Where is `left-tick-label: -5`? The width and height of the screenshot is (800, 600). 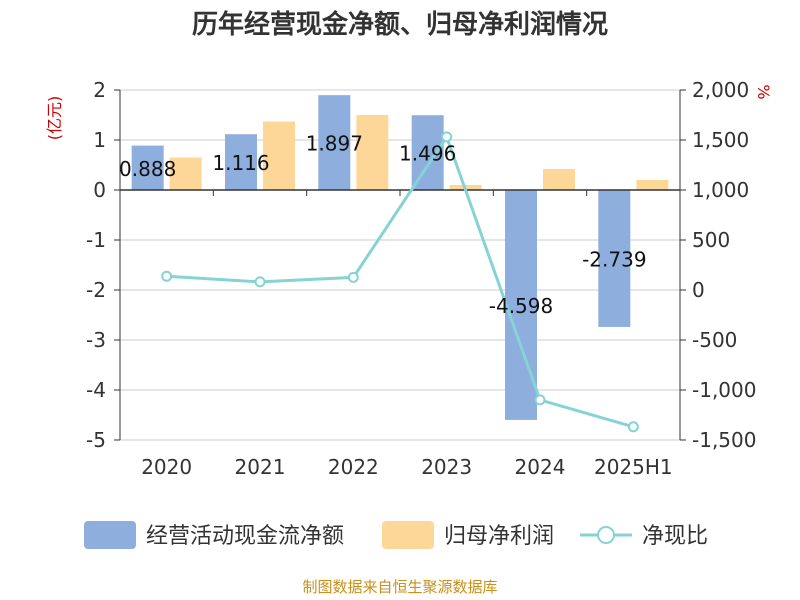
left-tick-label: -5 is located at coordinates (96, 440).